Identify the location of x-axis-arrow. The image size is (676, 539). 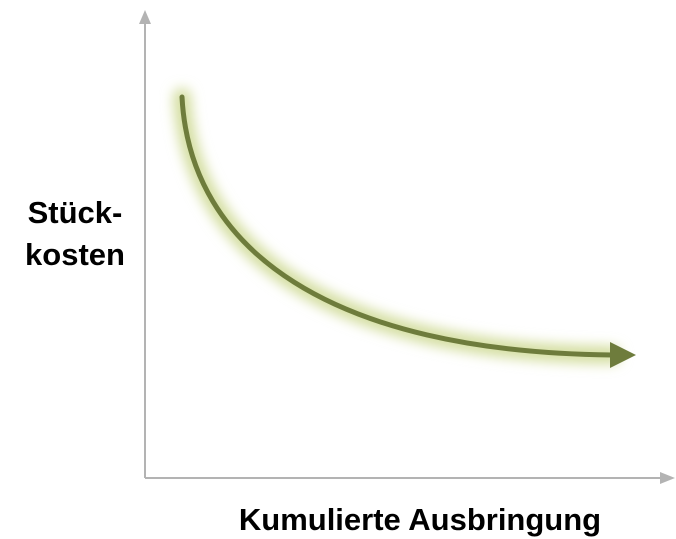
(667, 478).